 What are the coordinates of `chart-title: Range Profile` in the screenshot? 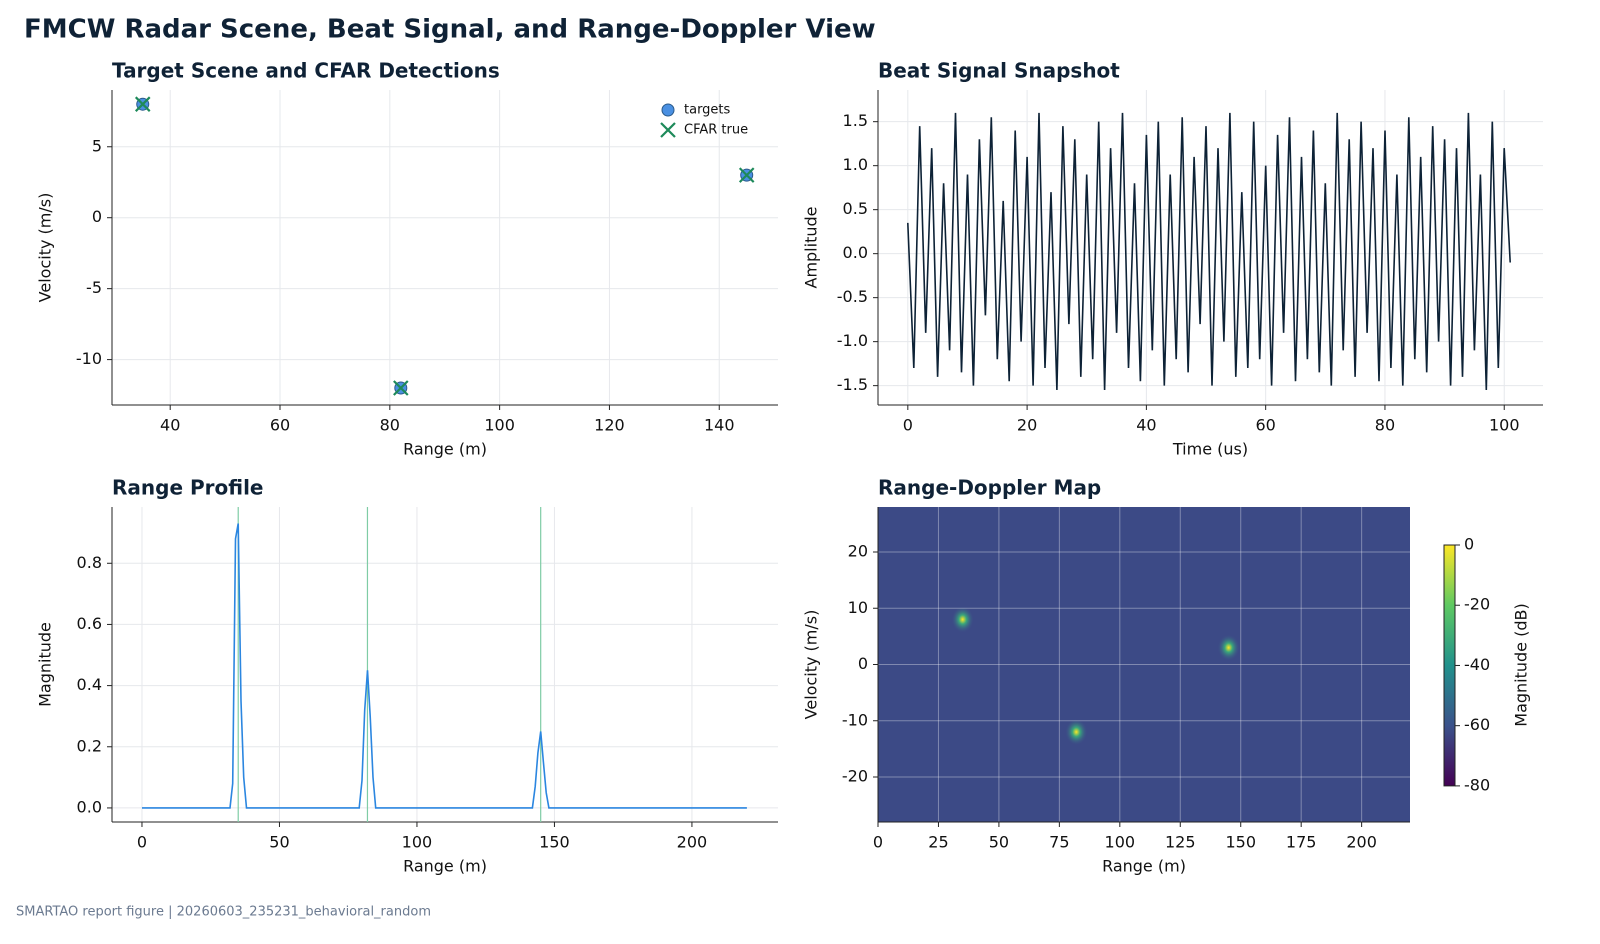 It's located at (187, 488).